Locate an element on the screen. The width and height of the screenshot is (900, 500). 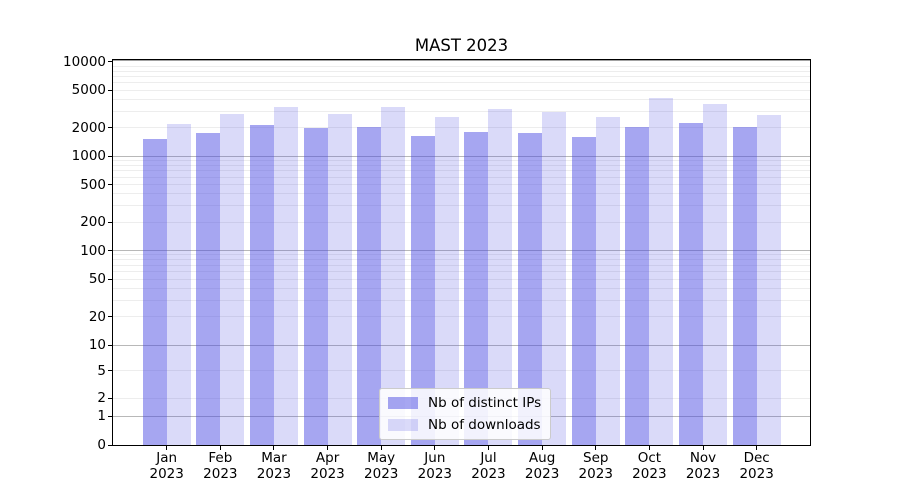
legend-item-downloads: Nb of downloads is located at coordinates (464, 425).